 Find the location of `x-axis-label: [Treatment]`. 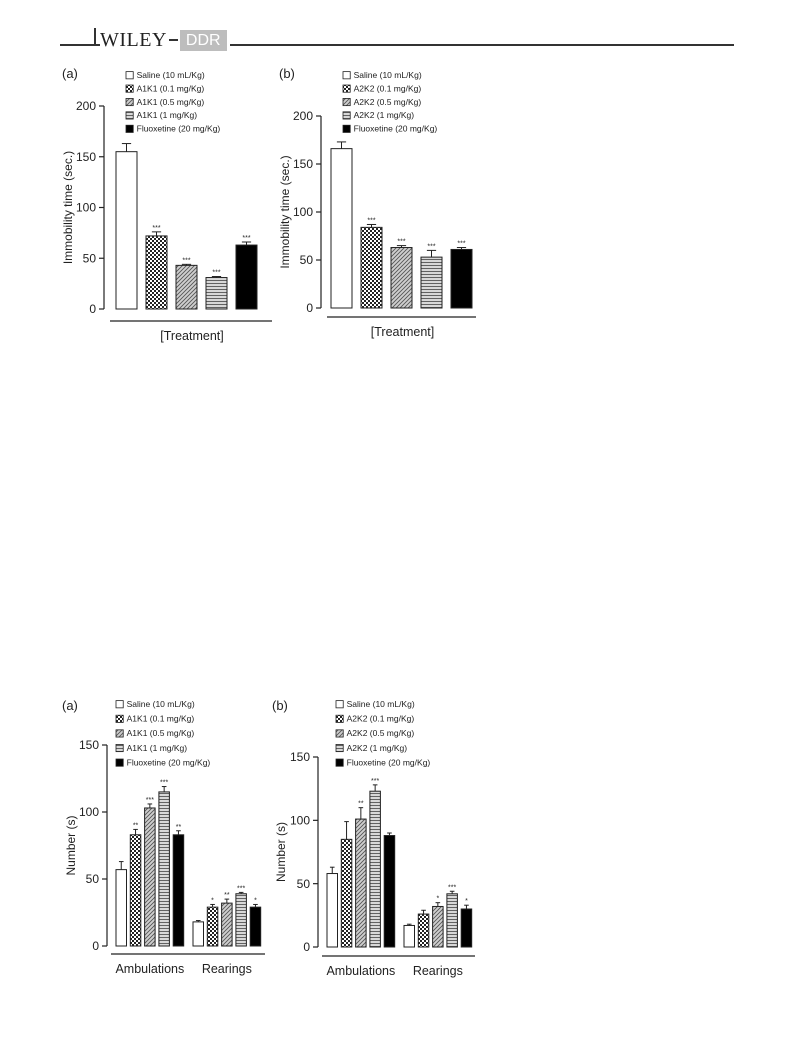

x-axis-label: [Treatment] is located at coordinates (191, 336).